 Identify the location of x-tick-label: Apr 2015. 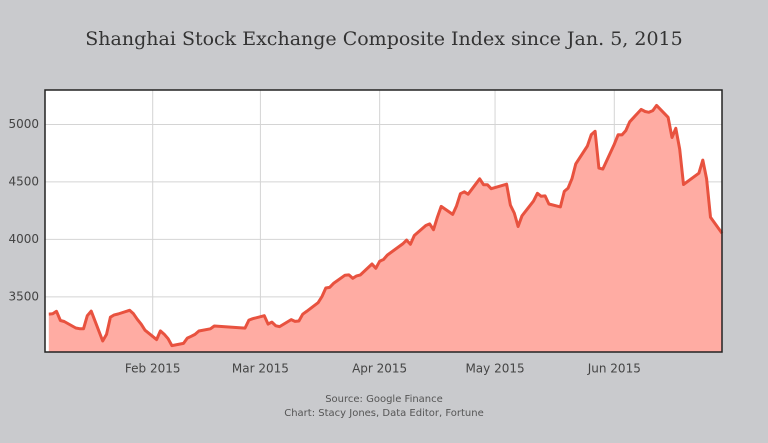
(379, 369).